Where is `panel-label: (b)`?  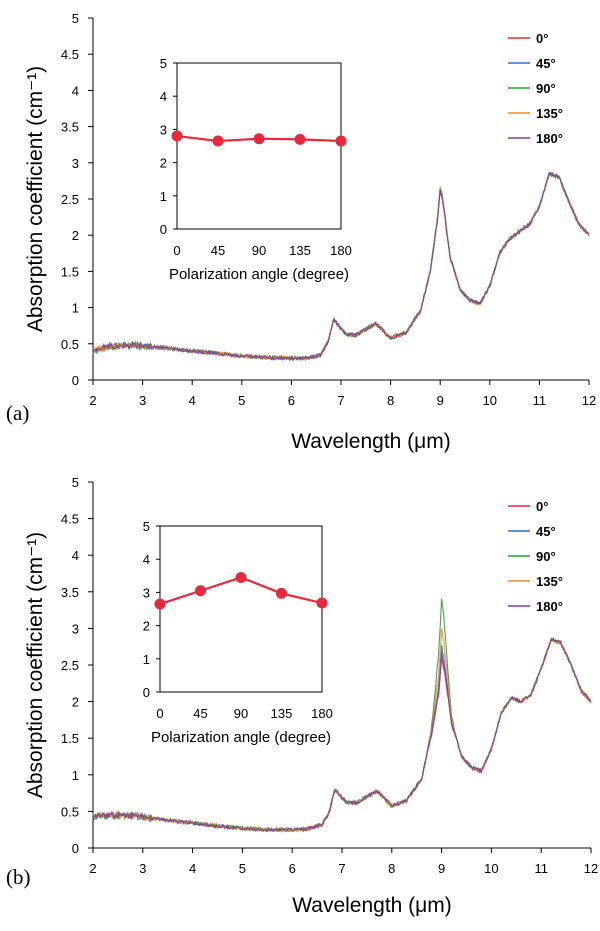 panel-label: (b) is located at coordinates (18, 877).